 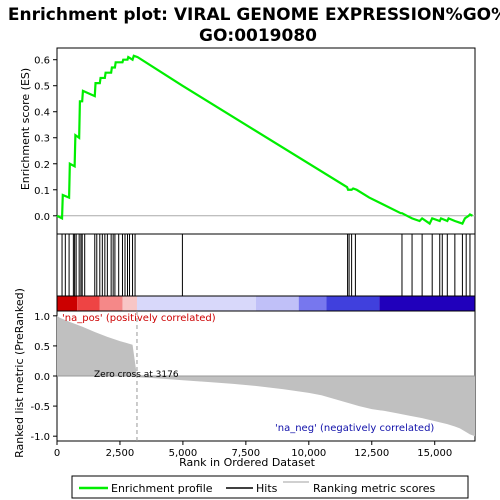 I want to click on metric-y-tick-label: -1.0, so click(x=40, y=437).